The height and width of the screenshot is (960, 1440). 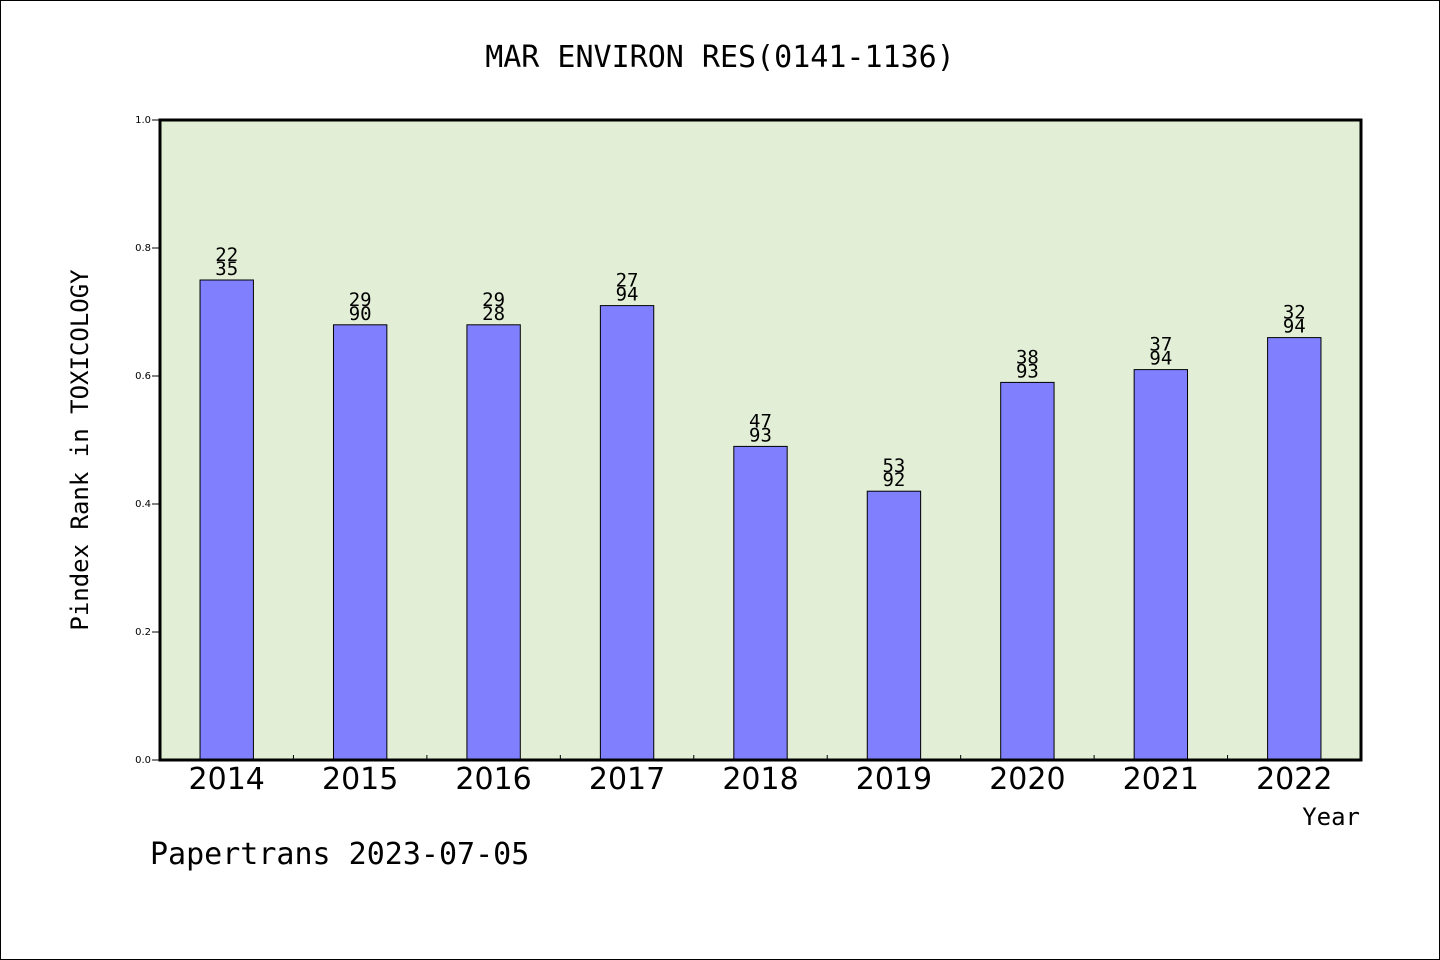 I want to click on y-axis: 0.0 0.2 0.4 0.6 0.8 1.0, so click(x=147, y=440).